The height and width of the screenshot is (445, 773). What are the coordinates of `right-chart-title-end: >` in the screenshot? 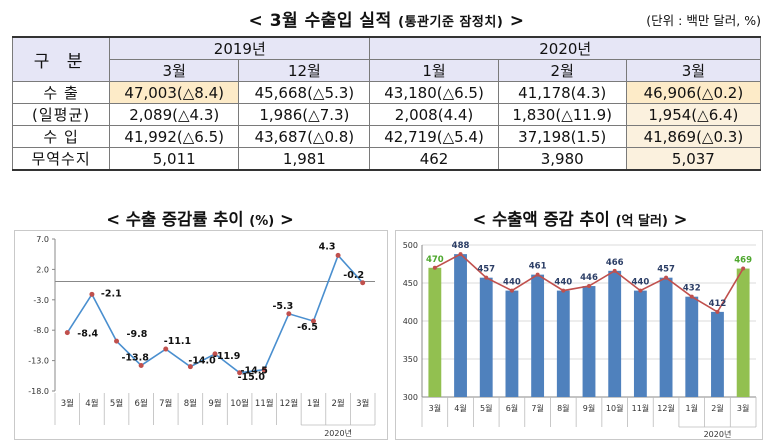 It's located at (680, 219).